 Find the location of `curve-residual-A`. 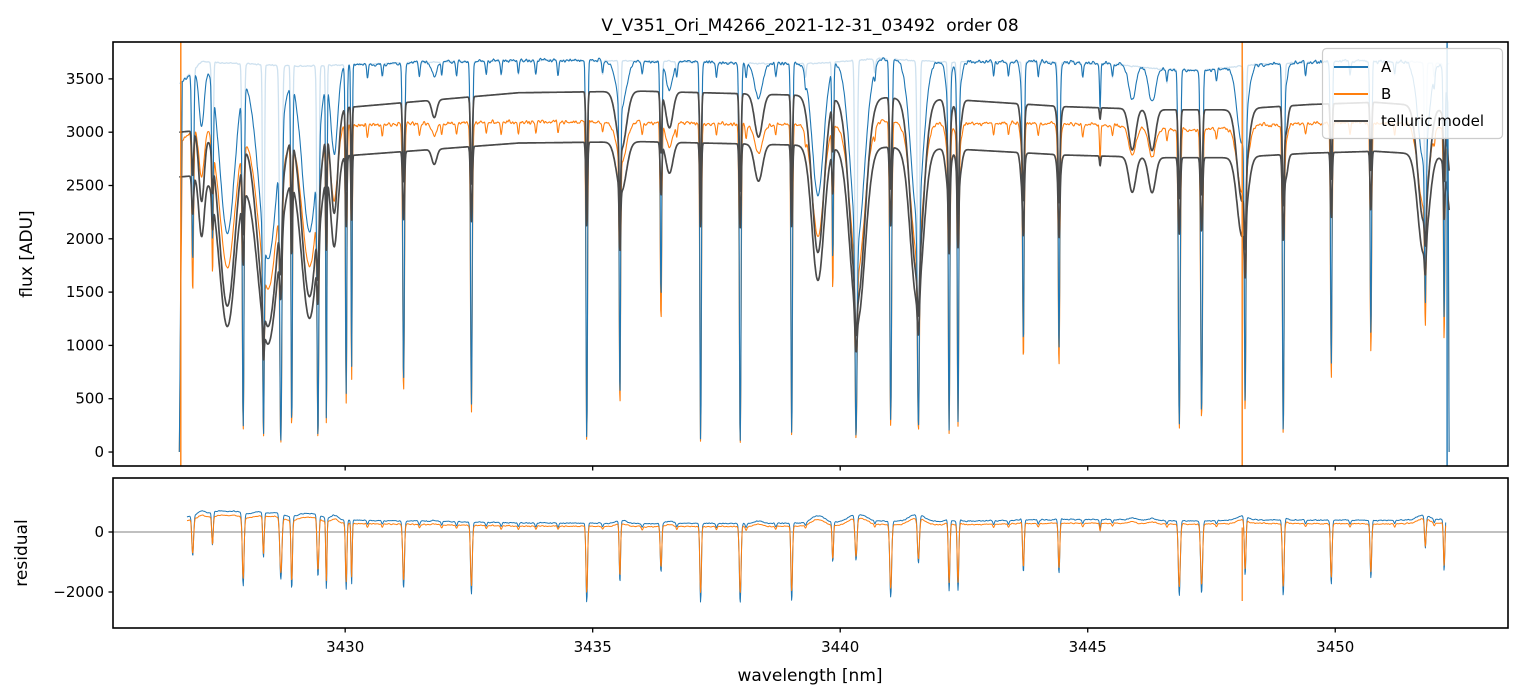

curve-residual-A is located at coordinates (816, 556).